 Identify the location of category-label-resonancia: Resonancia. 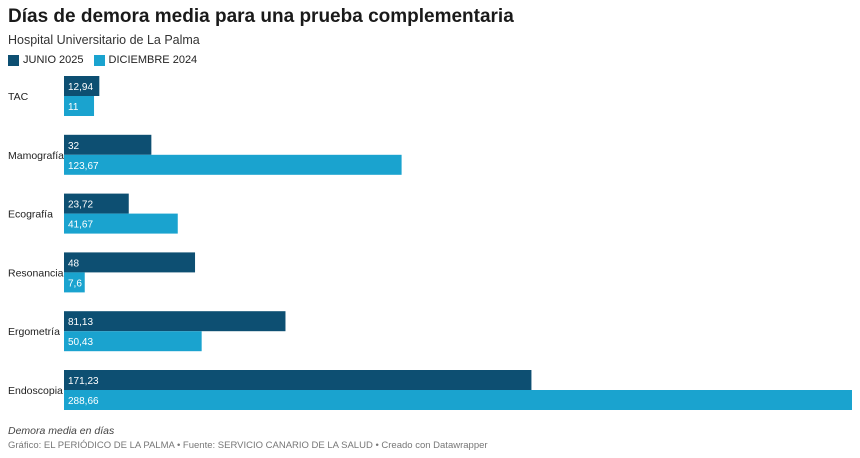
(36, 273).